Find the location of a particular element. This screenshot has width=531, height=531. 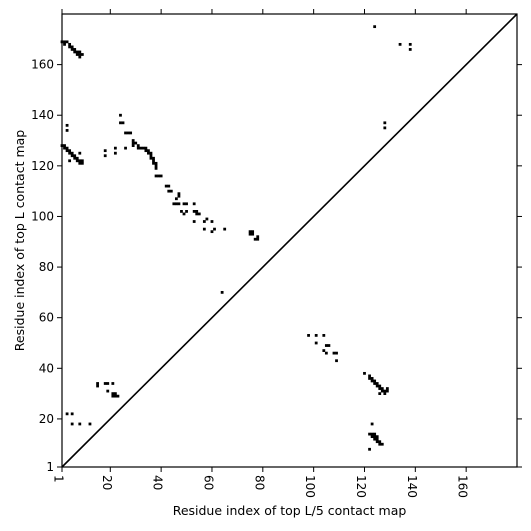

x-tick-label: 100 is located at coordinates (310, 486).